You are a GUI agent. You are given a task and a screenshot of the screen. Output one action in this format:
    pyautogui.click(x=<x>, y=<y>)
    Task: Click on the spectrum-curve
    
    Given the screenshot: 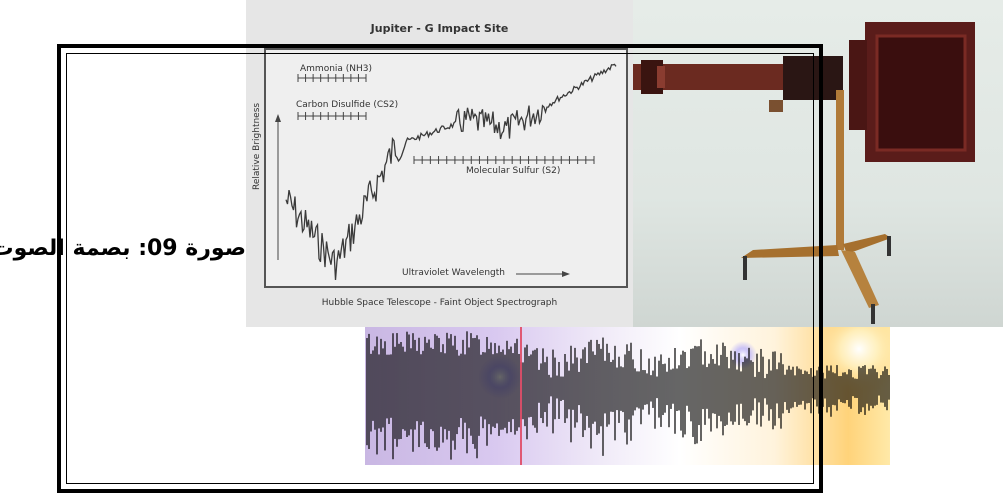 What is the action you would take?
    pyautogui.click(x=451, y=172)
    